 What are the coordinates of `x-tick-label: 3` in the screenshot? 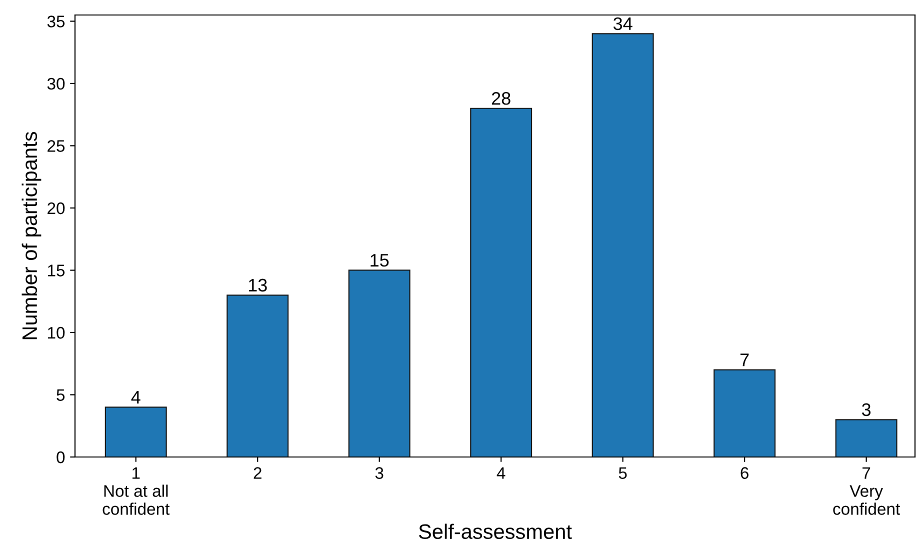 It's located at (379, 473).